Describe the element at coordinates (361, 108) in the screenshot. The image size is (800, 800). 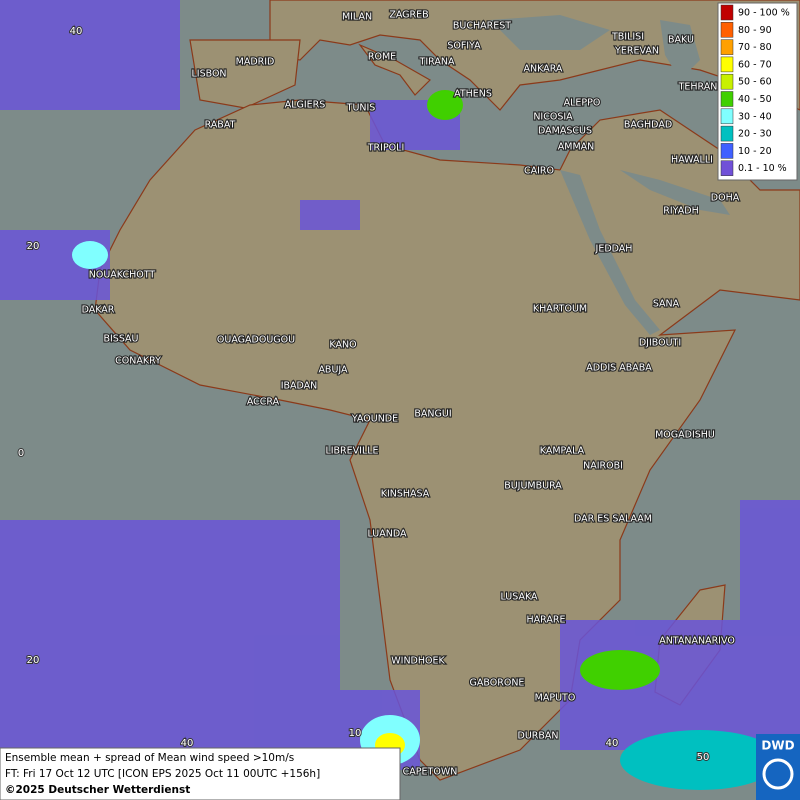
I see `city-label: TUNIS` at that location.